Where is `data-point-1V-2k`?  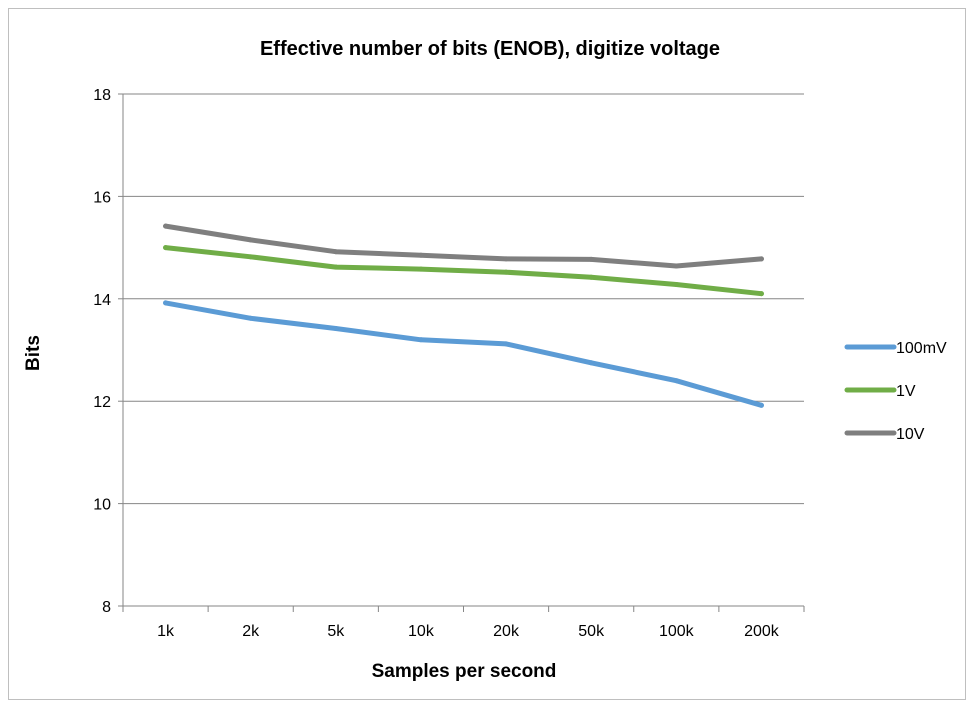
data-point-1V-2k is located at coordinates (251, 257).